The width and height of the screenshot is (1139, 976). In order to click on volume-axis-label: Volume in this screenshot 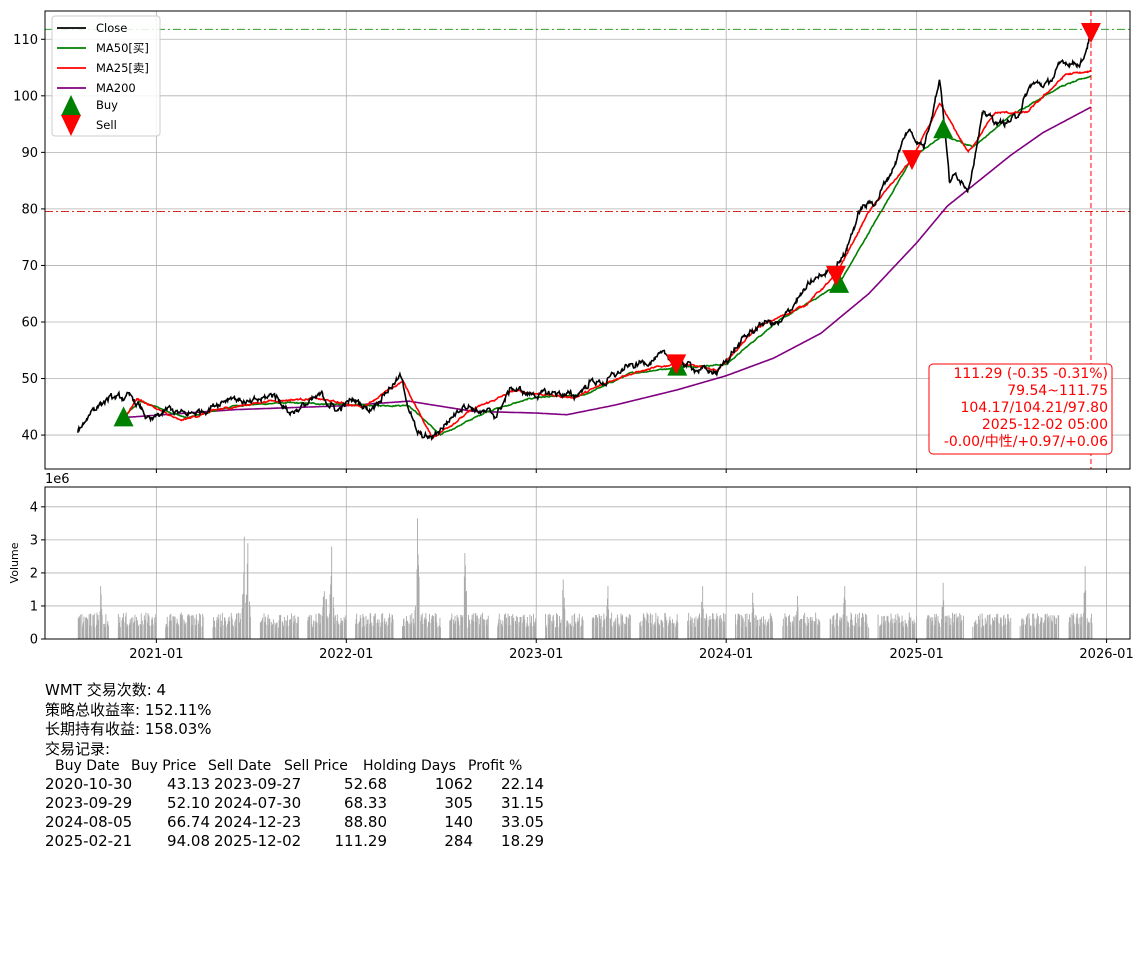, I will do `click(14, 562)`.